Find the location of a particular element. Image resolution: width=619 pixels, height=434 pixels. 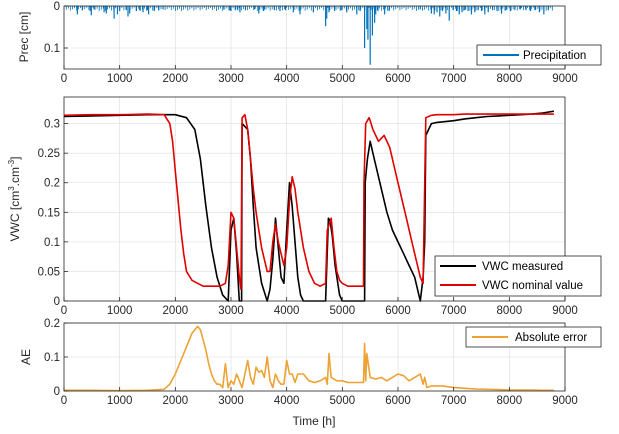

vwc-ytick-label: 0.2 is located at coordinates (52, 184).